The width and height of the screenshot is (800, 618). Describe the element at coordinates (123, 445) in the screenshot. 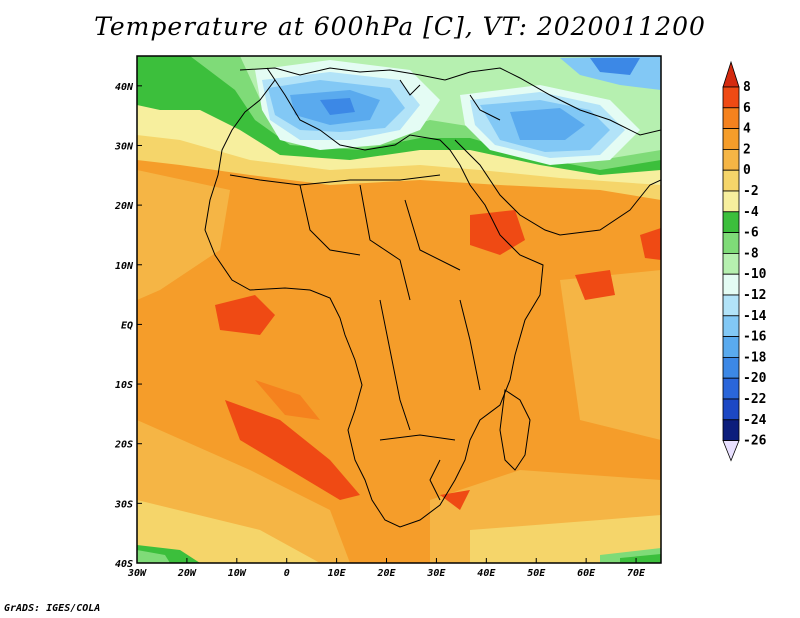

I see `y-tick-label: 20S` at that location.